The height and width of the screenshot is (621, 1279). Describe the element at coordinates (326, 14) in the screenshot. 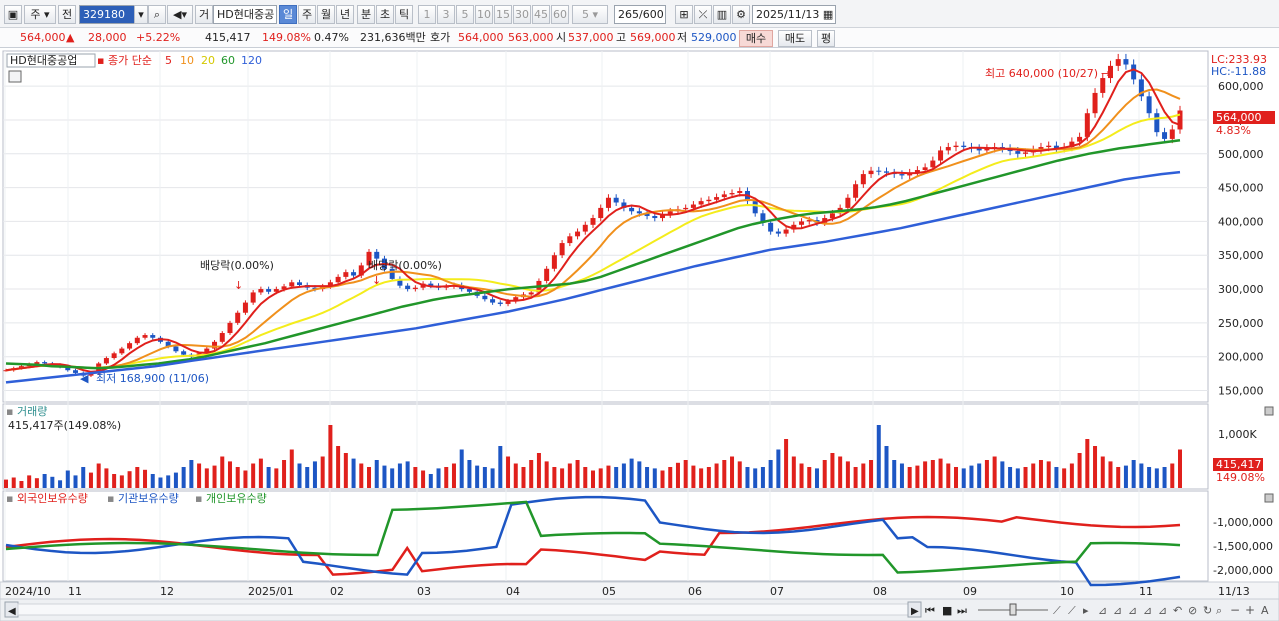

I see `tab-month: 월` at that location.